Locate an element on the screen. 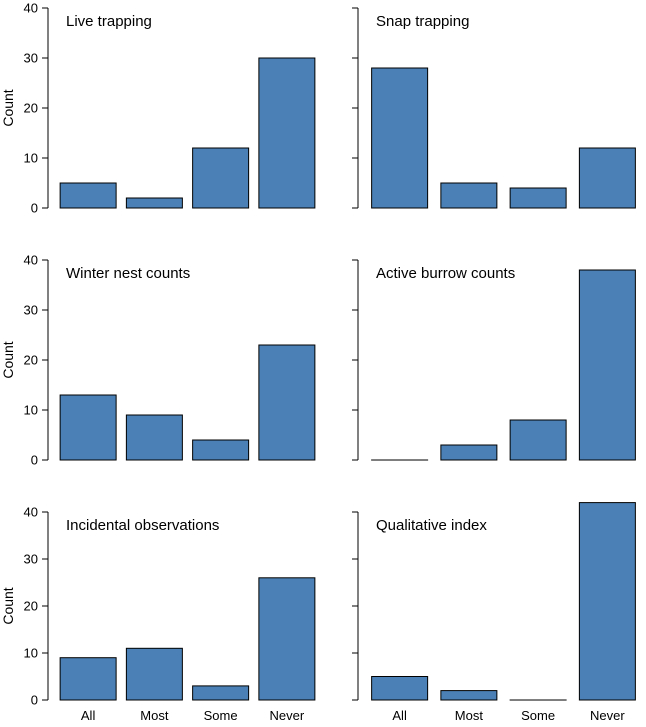 The image size is (646, 727). panel-2: Snap trapping is located at coordinates (494, 108).